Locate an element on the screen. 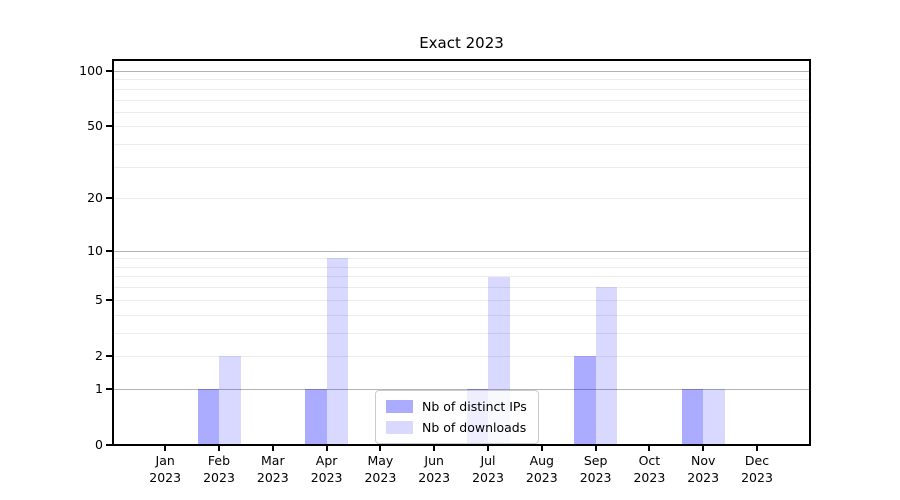 This screenshot has width=900, height=500. distinct-ips-swatch is located at coordinates (399, 406).